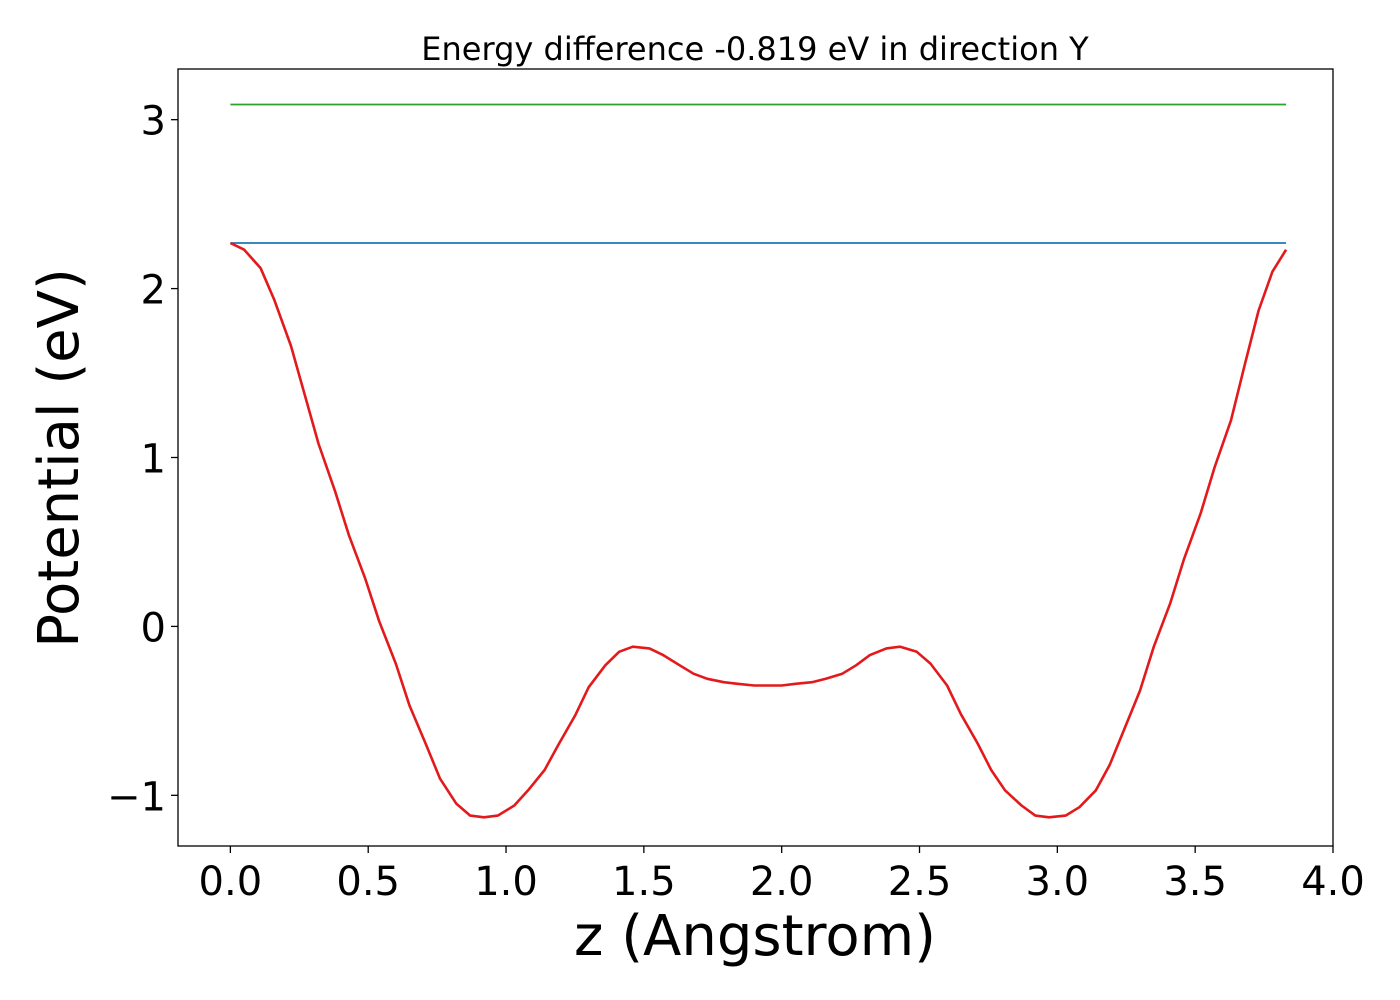 The width and height of the screenshot is (1400, 1000). I want to click on x-tick-label: 3.0, so click(1058, 882).